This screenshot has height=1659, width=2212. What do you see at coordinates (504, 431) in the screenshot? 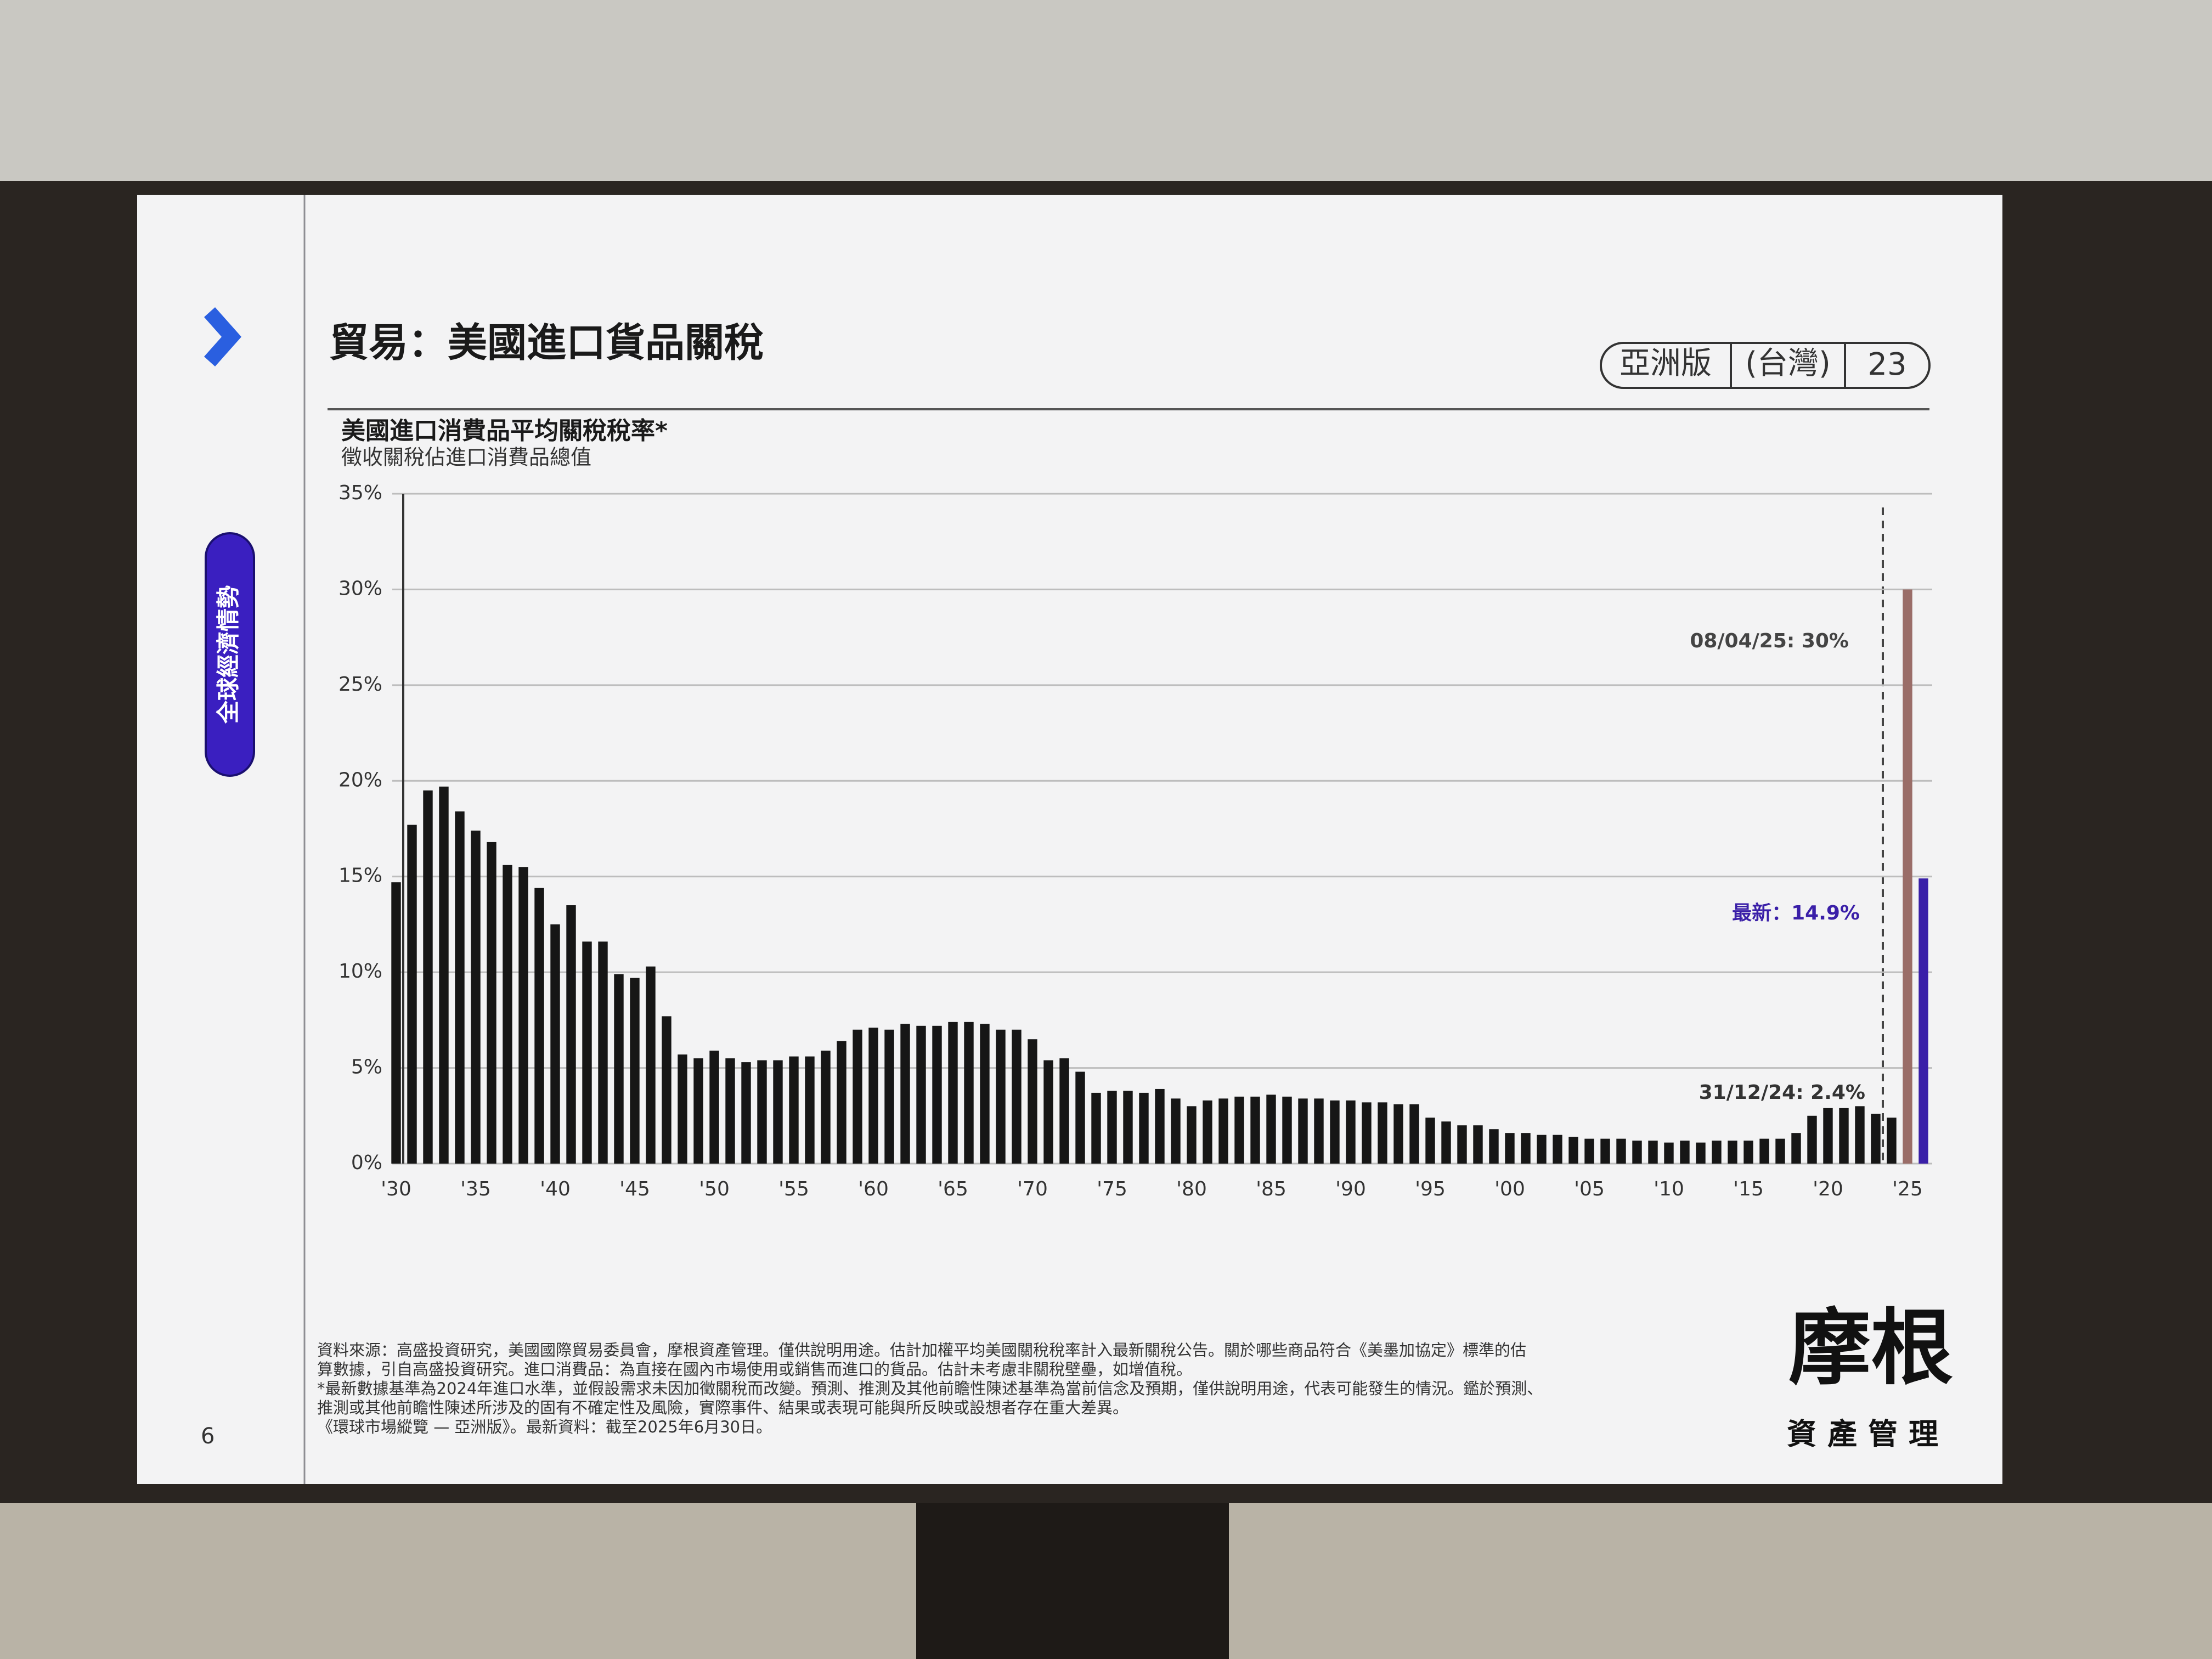
I see `chart-title: 美國進口消費品平均關稅稅率*` at bounding box center [504, 431].